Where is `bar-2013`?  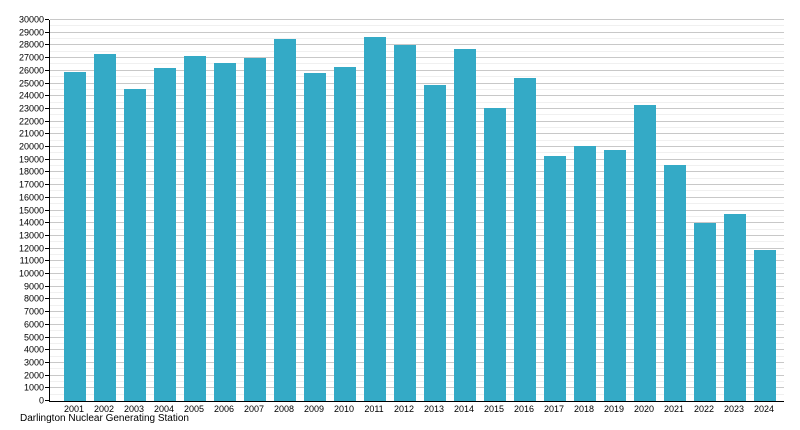 bar-2013 is located at coordinates (435, 243).